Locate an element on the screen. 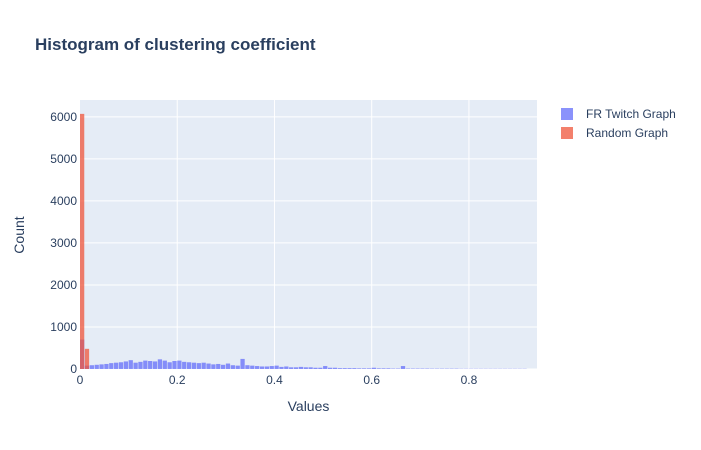 Image resolution: width=701 pixels, height=450 pixels. legend-label: Random Graph is located at coordinates (627, 133).